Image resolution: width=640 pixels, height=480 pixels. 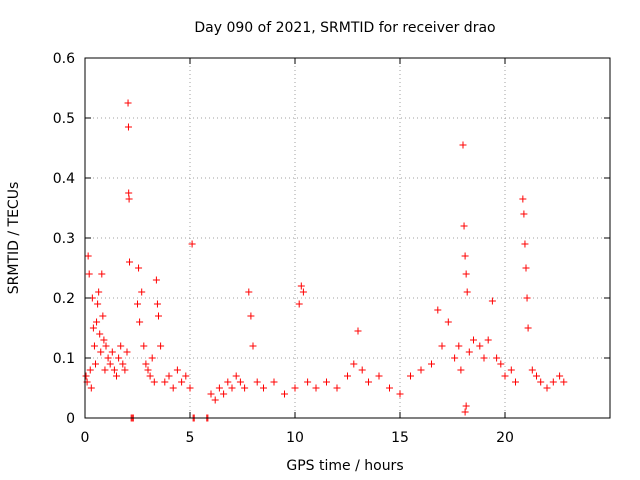 What do you see at coordinates (14, 238) in the screenshot?
I see `y-axis-label: SRMTID / TECUs` at bounding box center [14, 238].